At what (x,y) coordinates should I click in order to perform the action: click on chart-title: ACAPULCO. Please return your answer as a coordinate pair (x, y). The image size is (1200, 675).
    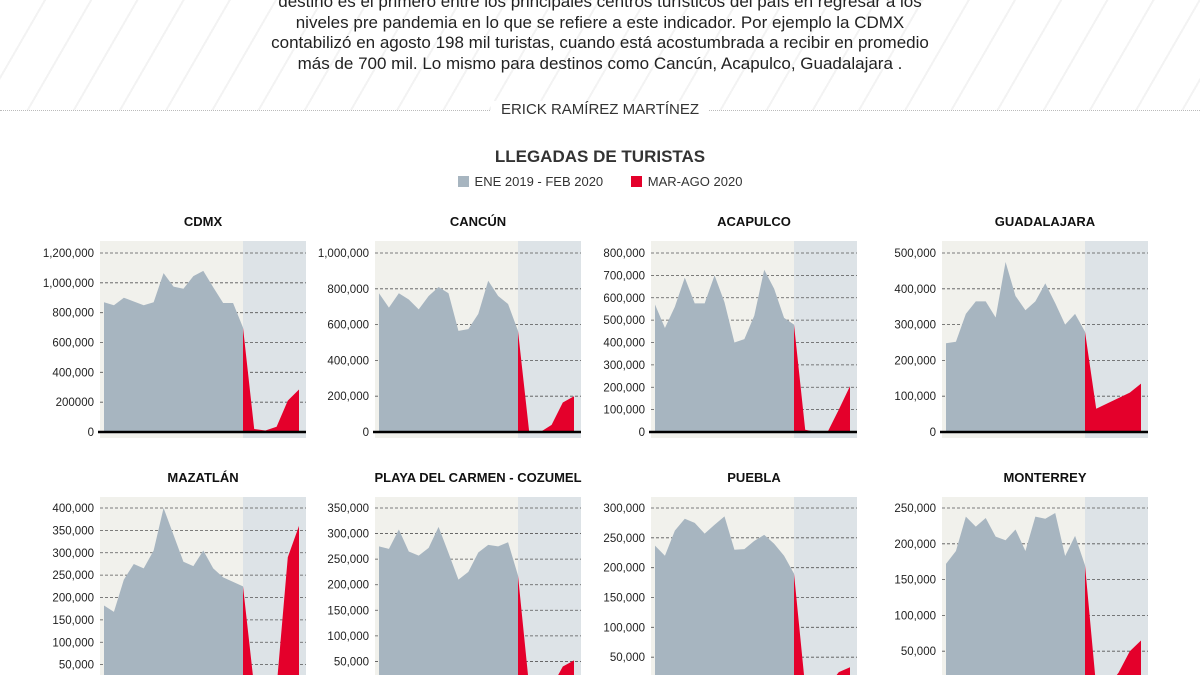
    Looking at the image, I should click on (754, 221).